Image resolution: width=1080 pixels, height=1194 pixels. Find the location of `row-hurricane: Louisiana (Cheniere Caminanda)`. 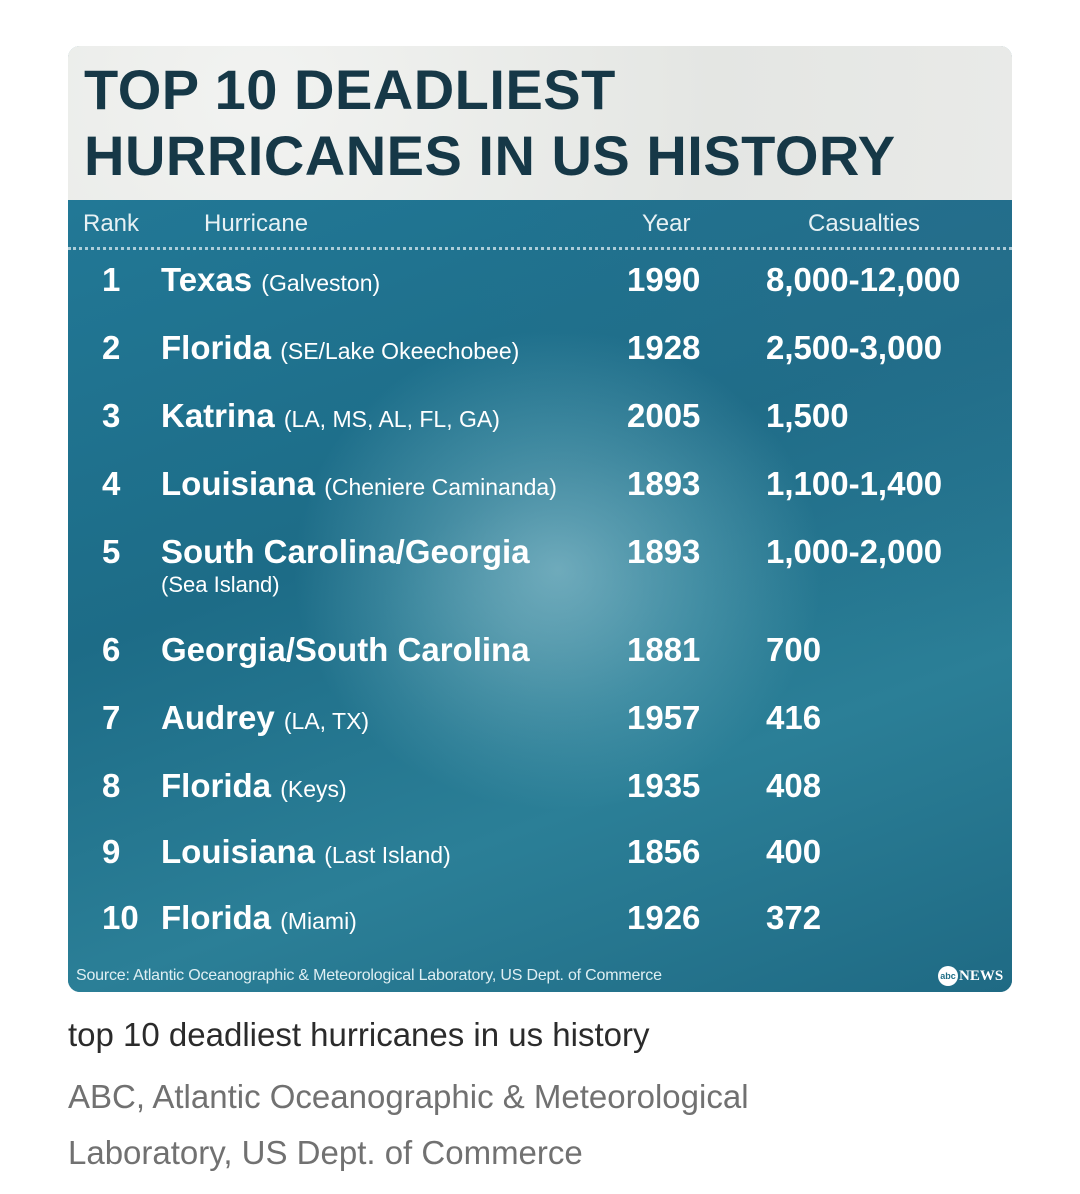

row-hurricane: Louisiana (Cheniere Caminanda) is located at coordinates (359, 485).